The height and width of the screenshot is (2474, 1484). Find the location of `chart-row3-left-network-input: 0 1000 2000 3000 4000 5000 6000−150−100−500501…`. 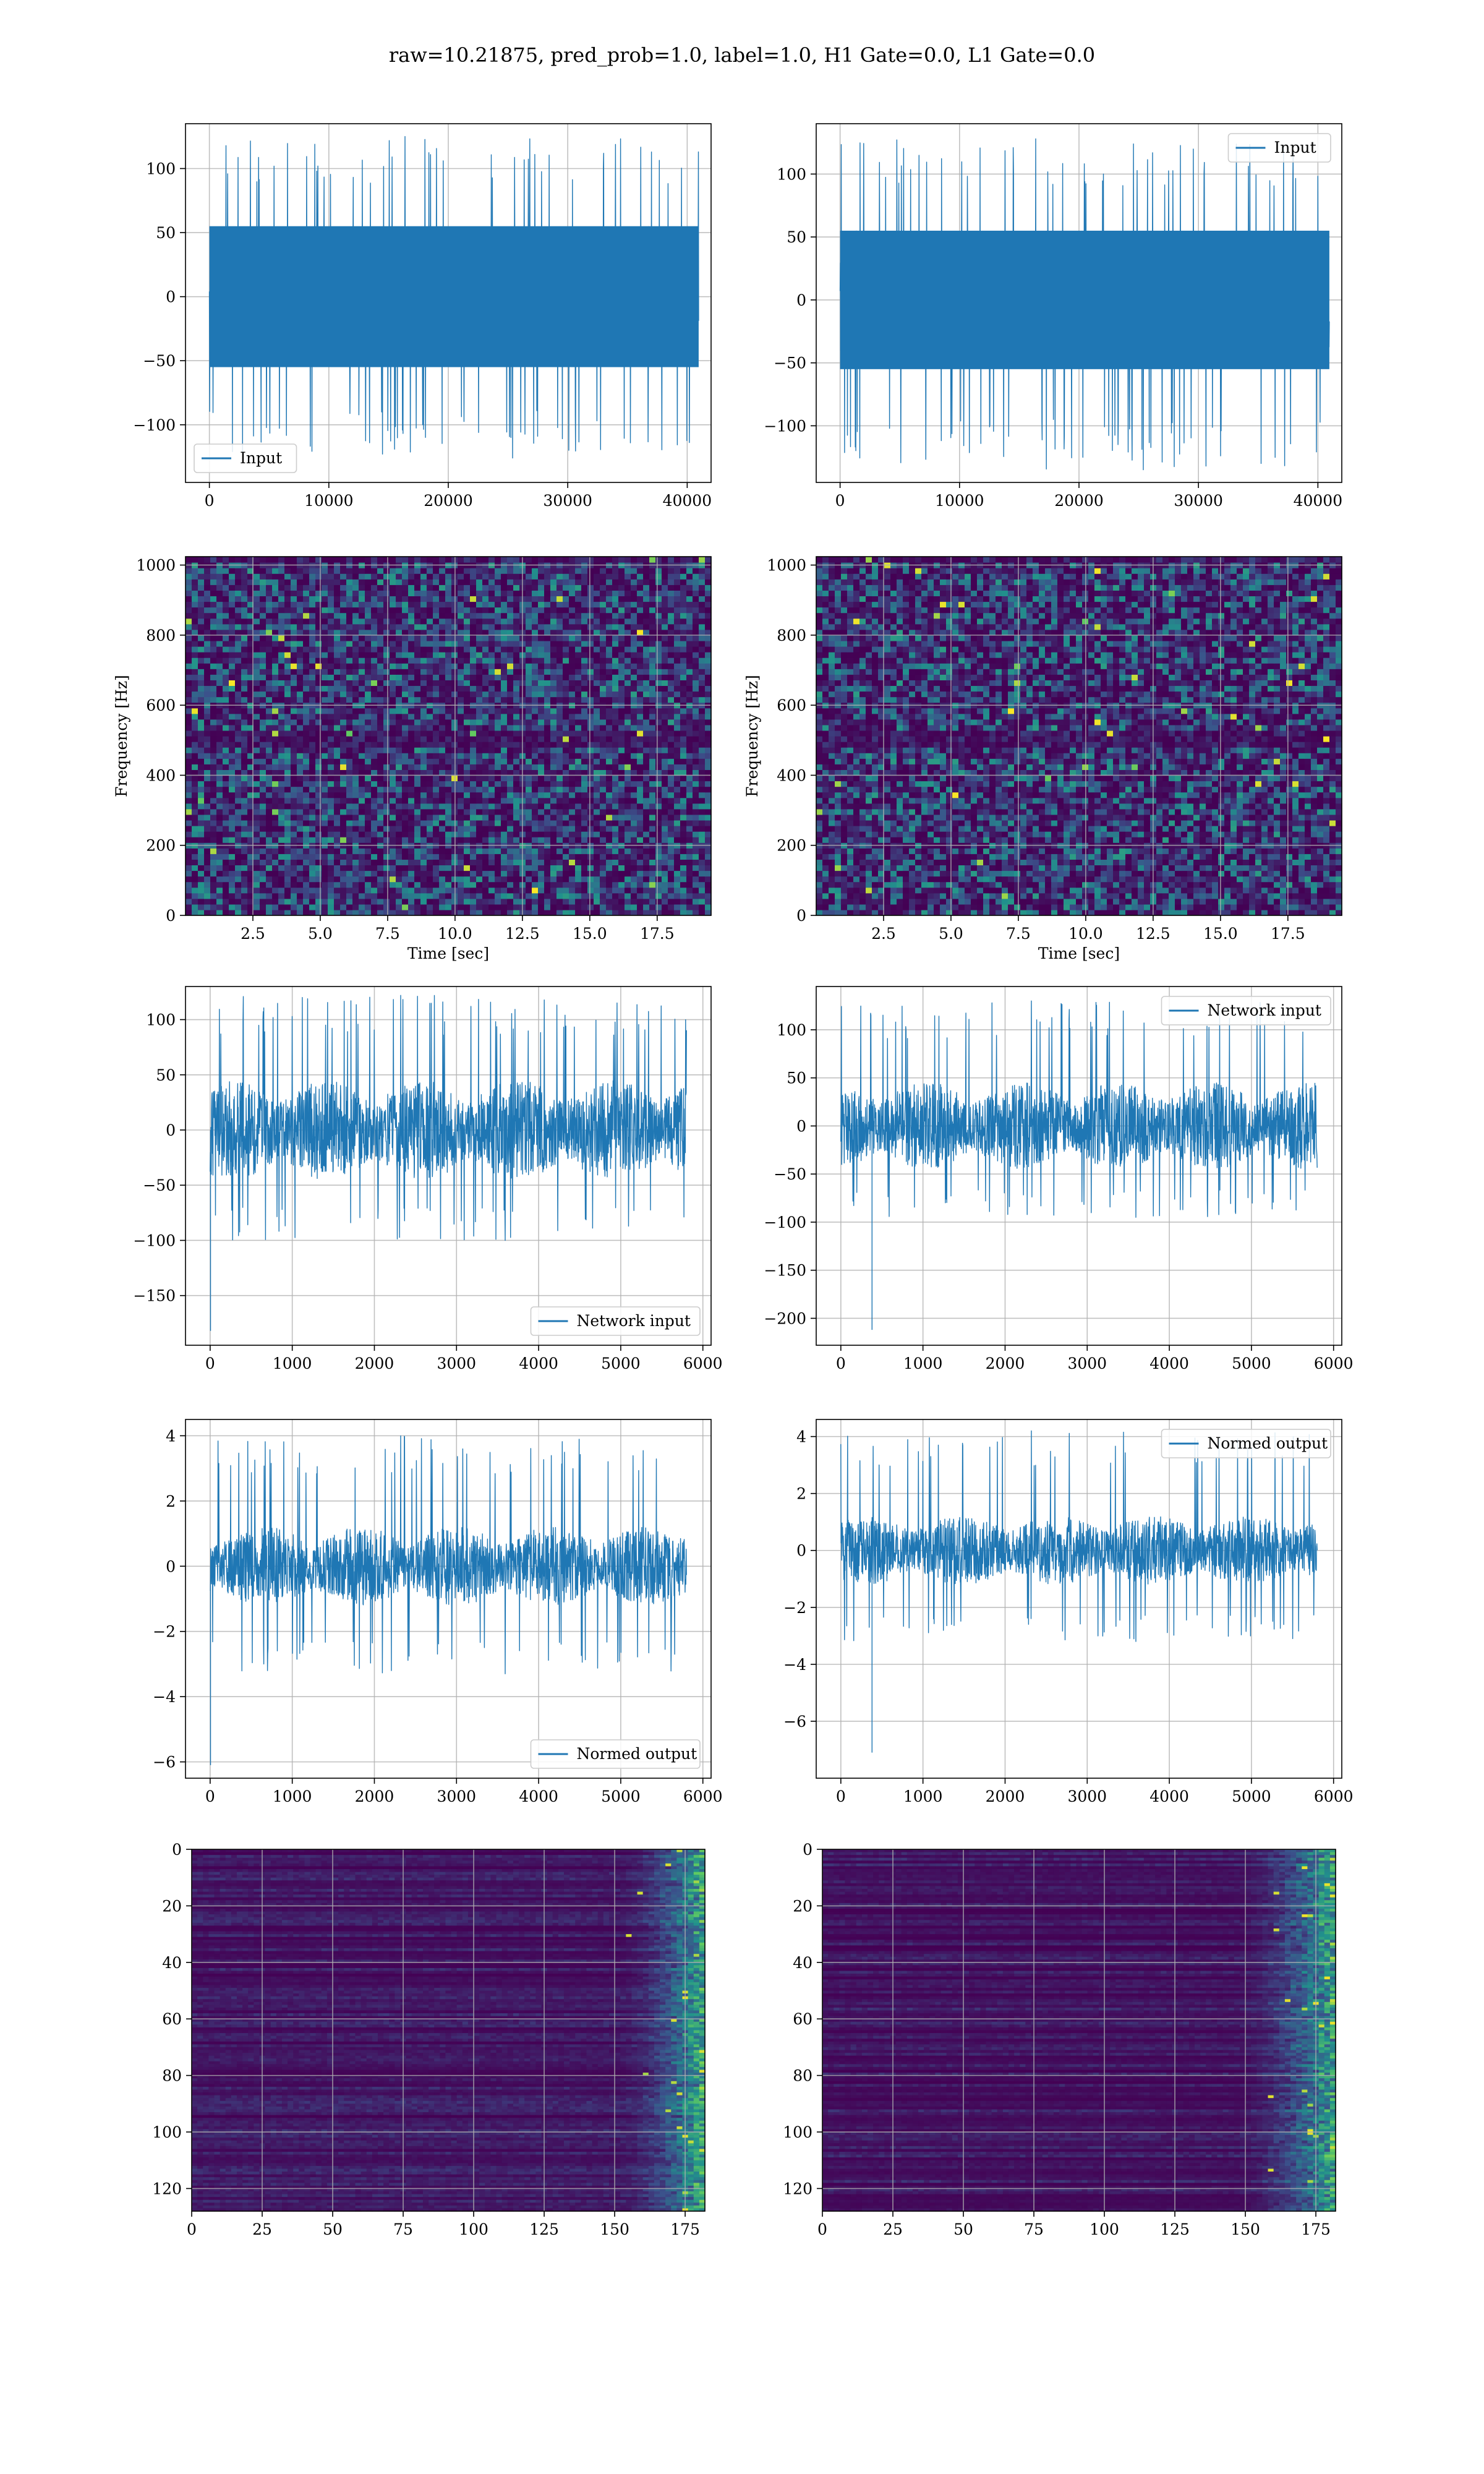

chart-row3-left-network-input: 0 1000 2000 3000 4000 5000 6000−150−100−500501… is located at coordinates (427, 1179).